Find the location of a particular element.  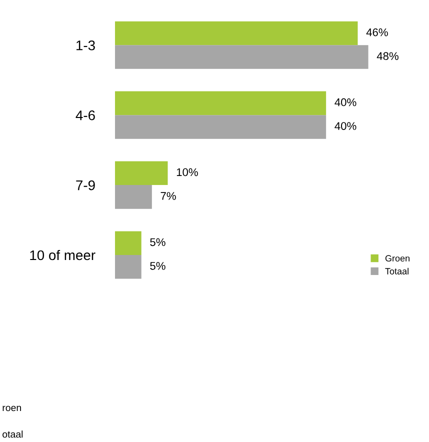

text: otaal is located at coordinates (12, 434).